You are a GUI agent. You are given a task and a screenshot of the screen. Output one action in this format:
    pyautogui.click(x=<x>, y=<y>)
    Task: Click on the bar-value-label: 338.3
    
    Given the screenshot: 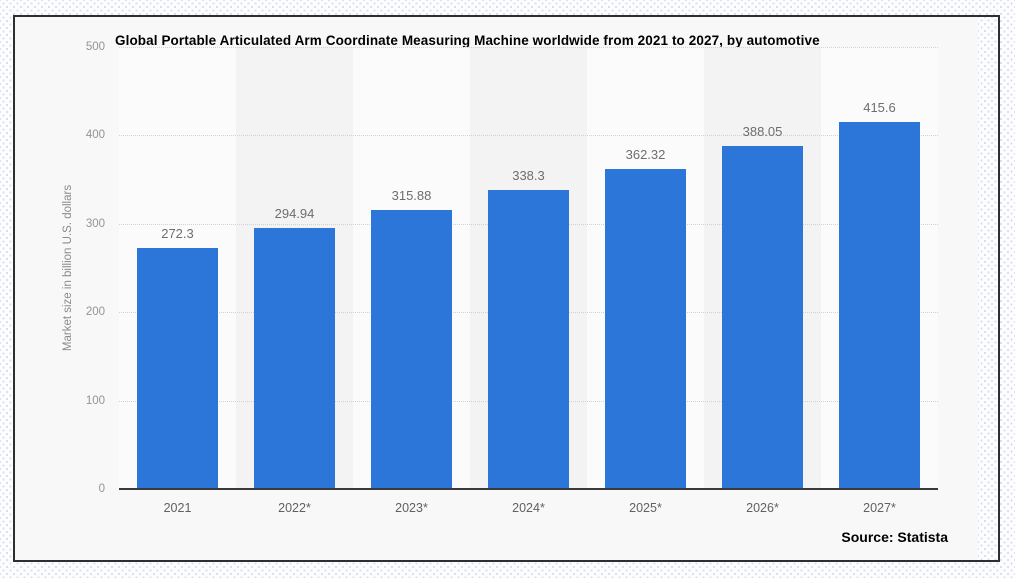 What is the action you would take?
    pyautogui.click(x=528, y=175)
    